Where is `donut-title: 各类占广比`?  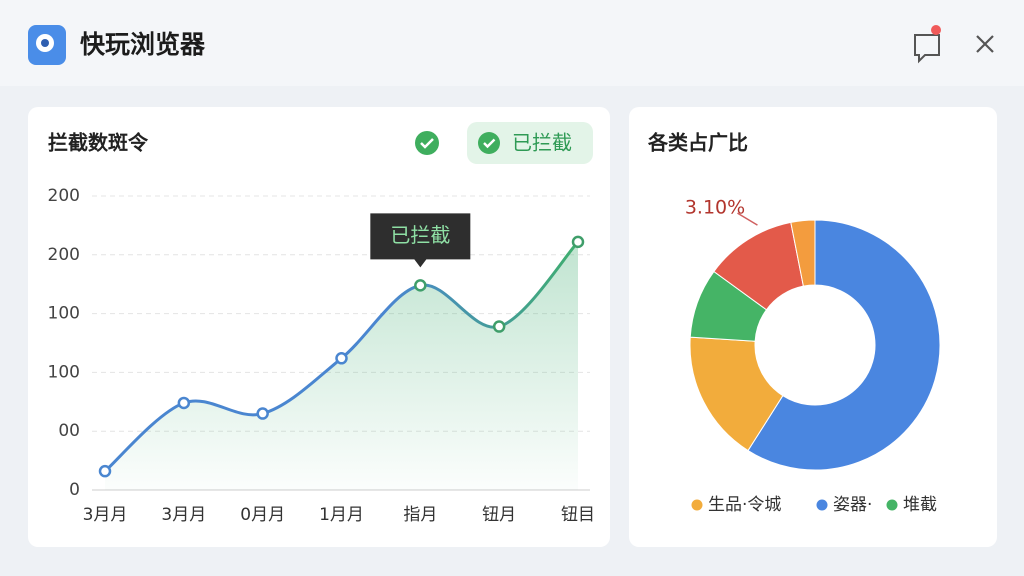 donut-title: 各类占广比 is located at coordinates (697, 143).